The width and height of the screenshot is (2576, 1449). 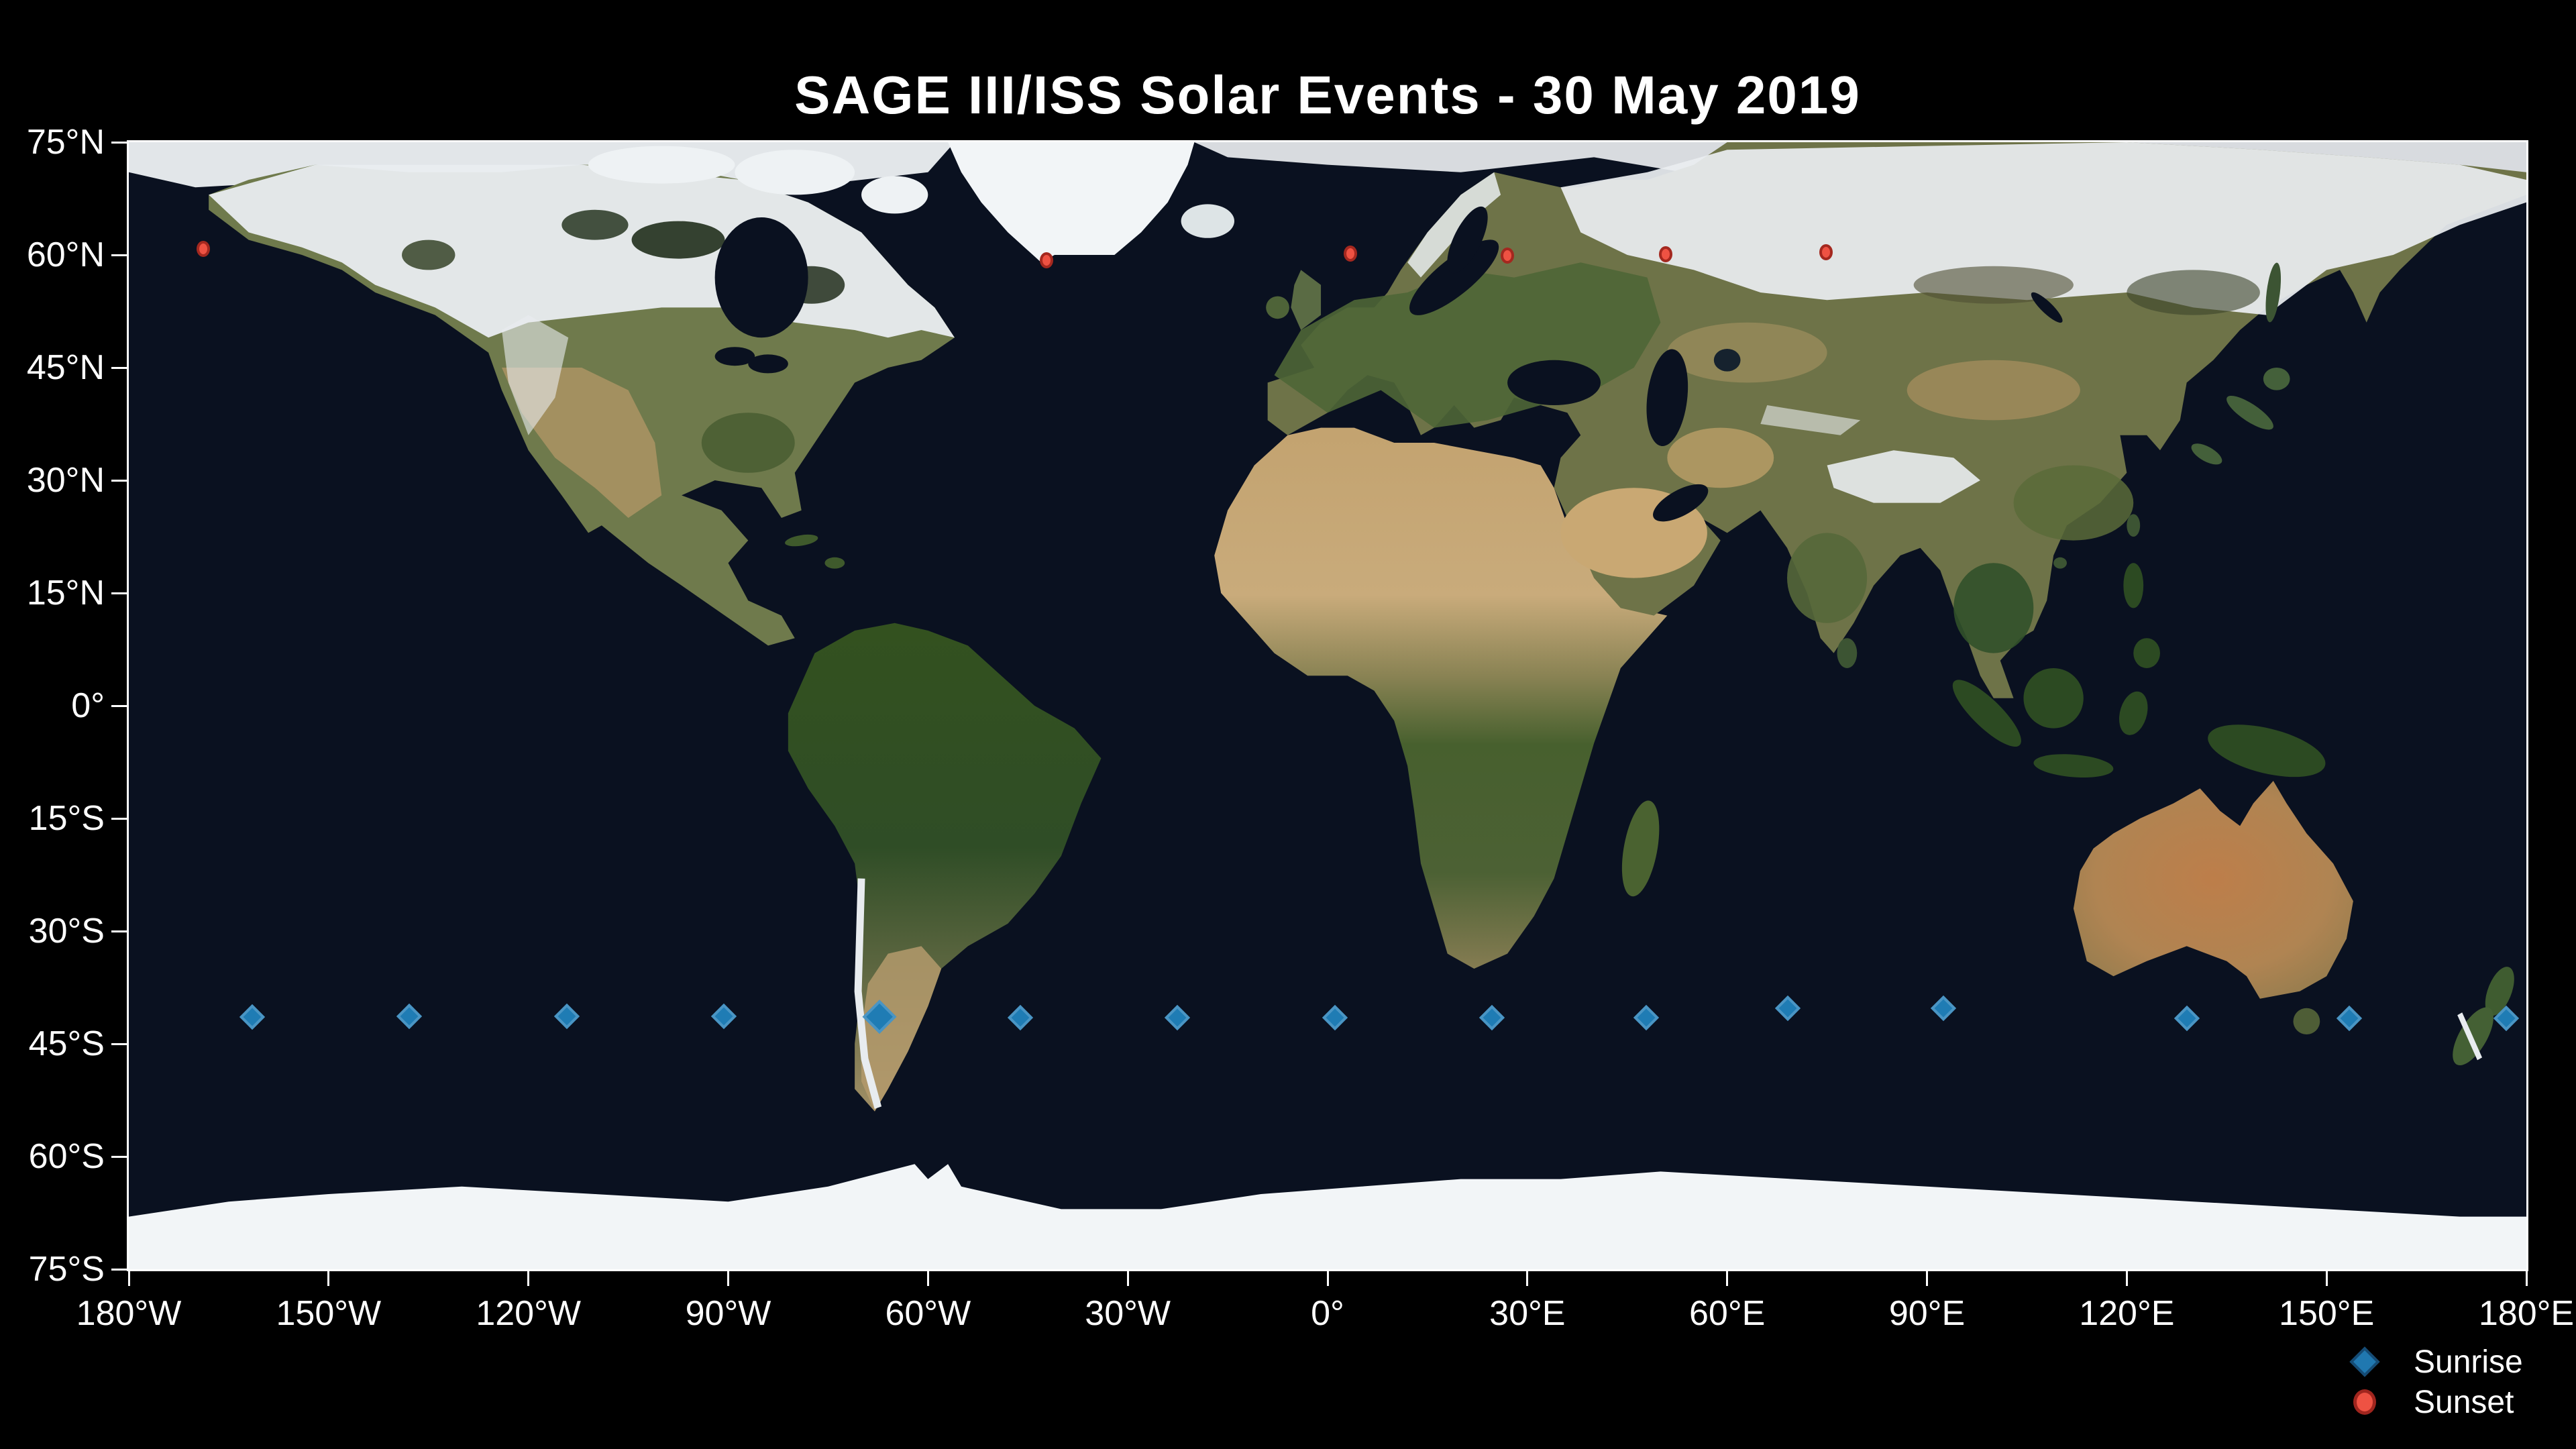 What do you see at coordinates (2127, 1313) in the screenshot?
I see `x-tick-label: 120°E` at bounding box center [2127, 1313].